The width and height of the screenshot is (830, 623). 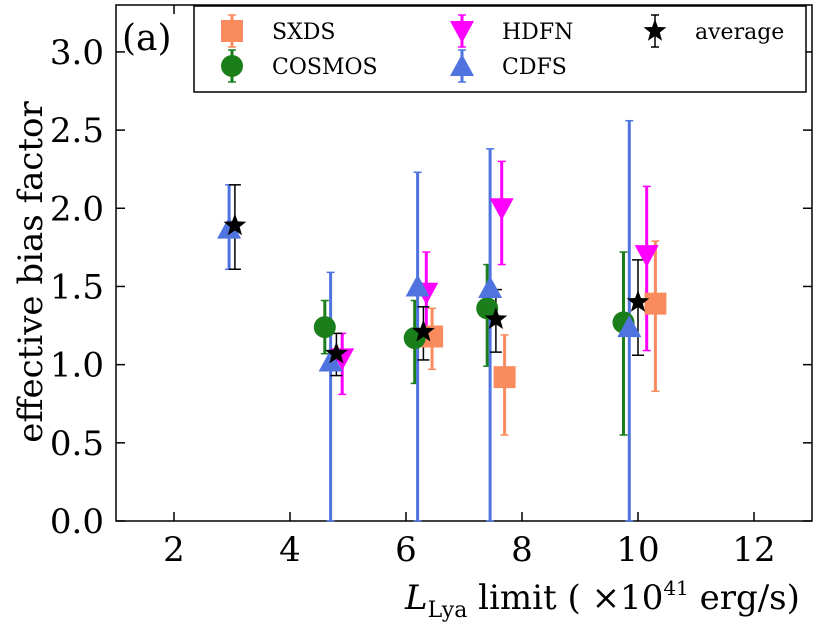 What do you see at coordinates (77, 444) in the screenshot?
I see `y-tick-label: 0.5` at bounding box center [77, 444].